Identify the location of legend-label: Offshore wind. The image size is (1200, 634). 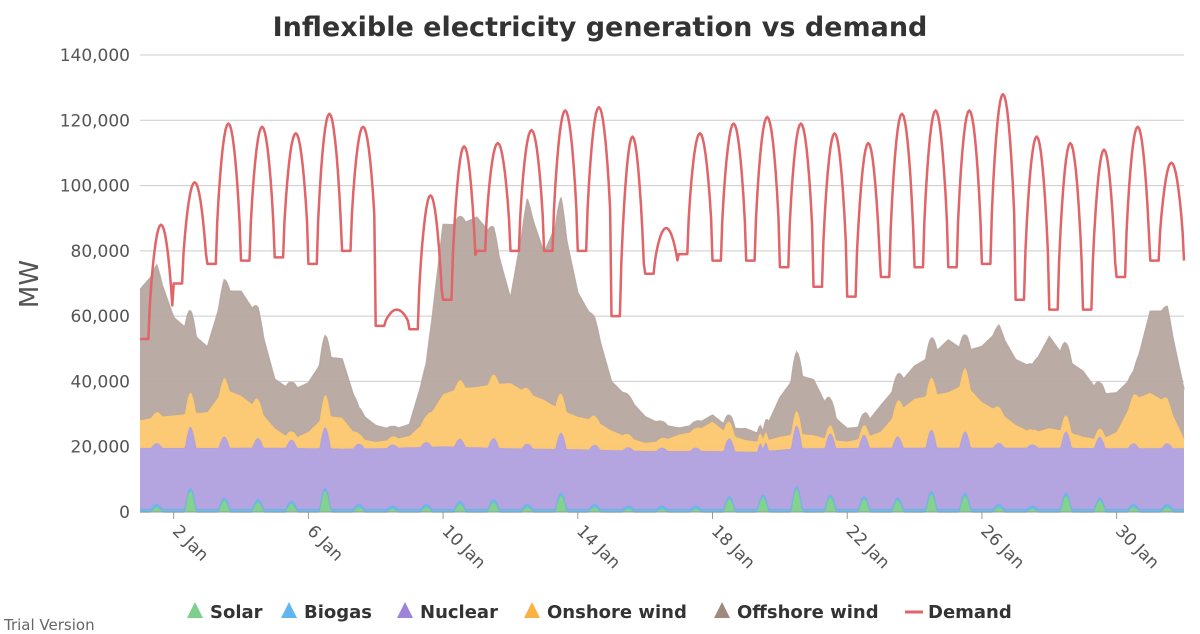
(808, 612).